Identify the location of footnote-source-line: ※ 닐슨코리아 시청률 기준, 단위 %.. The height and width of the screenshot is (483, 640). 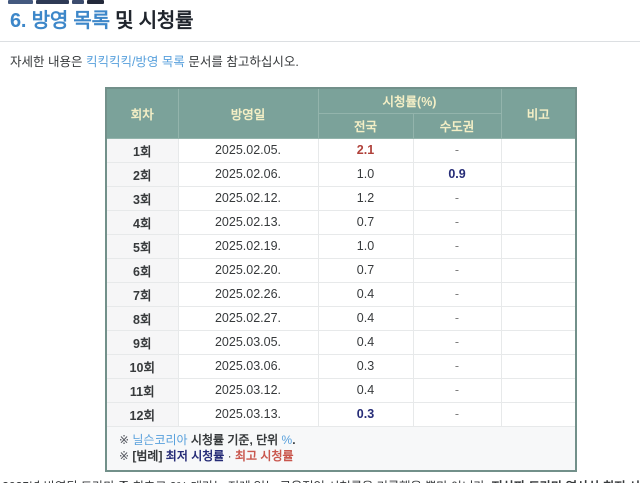
(343, 440).